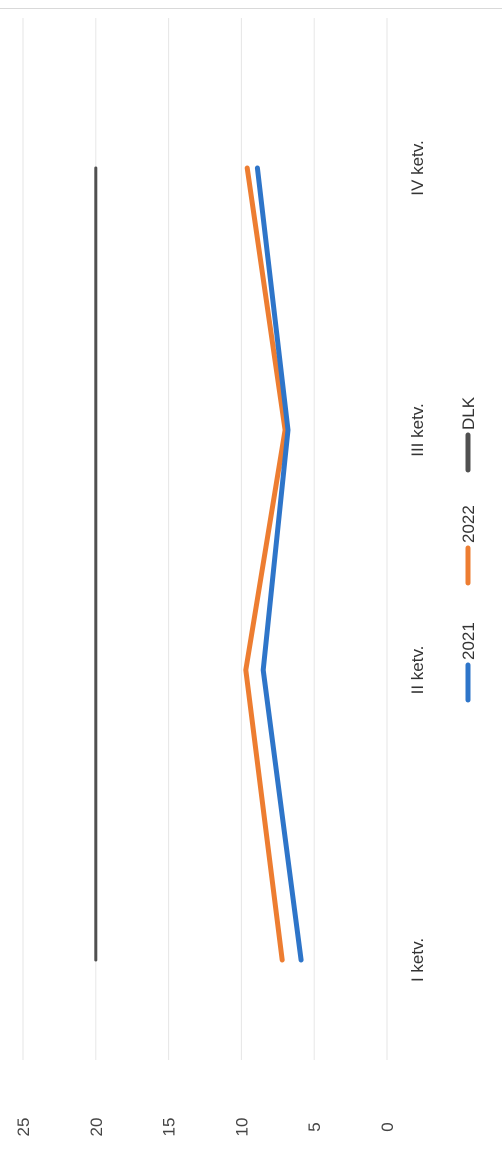  Describe the element at coordinates (251, 8) in the screenshot. I see `chart-top-border` at that location.